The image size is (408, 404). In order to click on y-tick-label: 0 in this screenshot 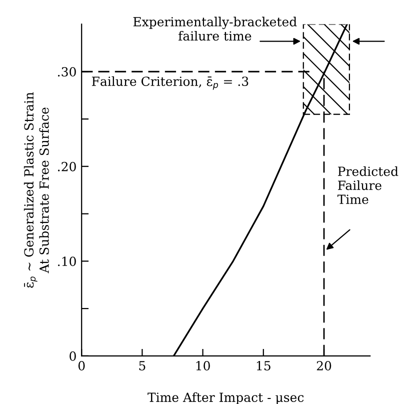, I will do `click(73, 356)`.